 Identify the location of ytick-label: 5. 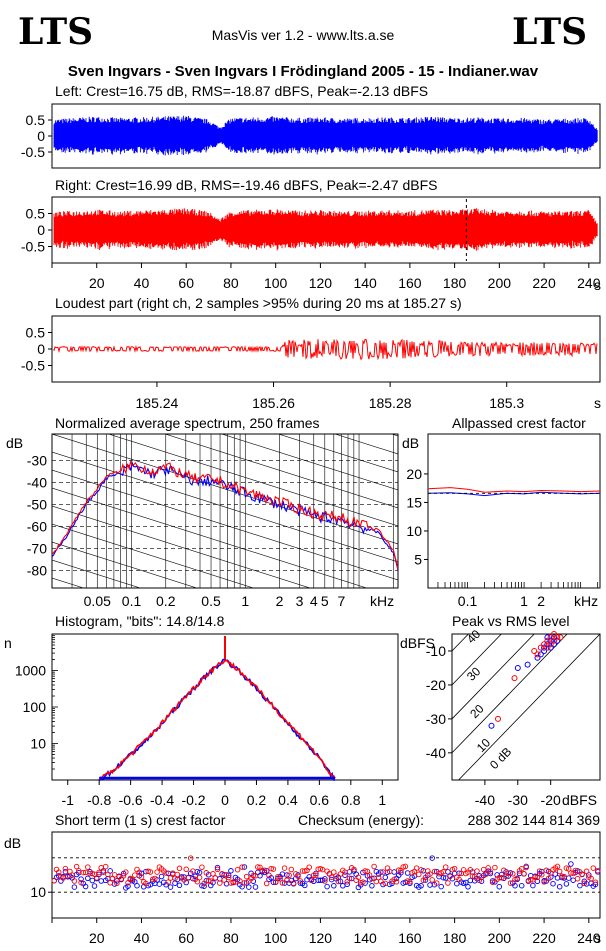
(418, 559).